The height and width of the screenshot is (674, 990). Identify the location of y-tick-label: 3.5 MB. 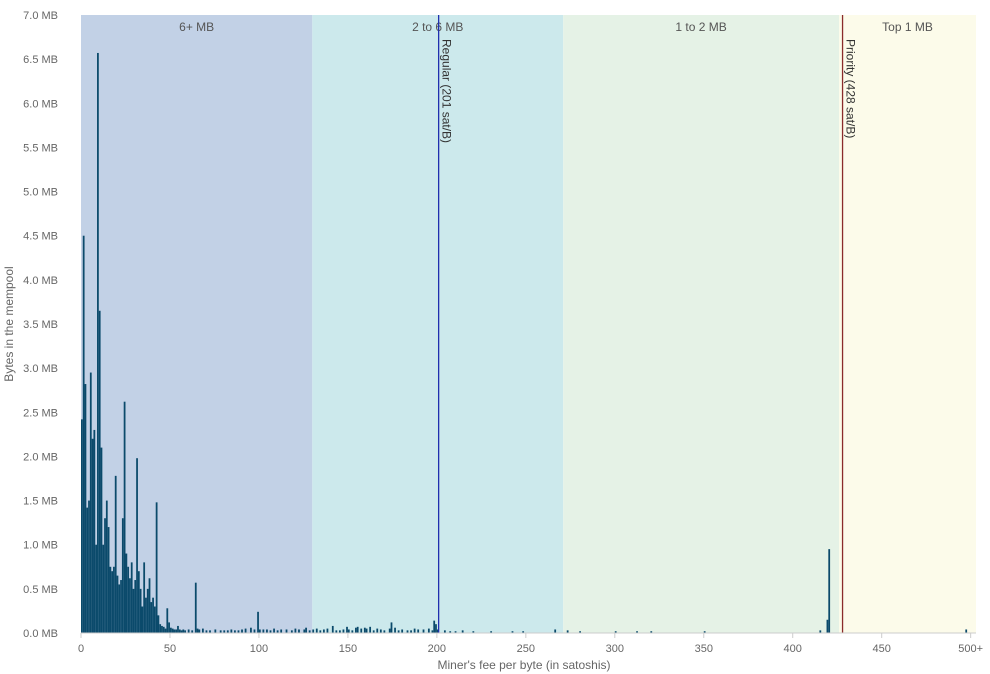
(40, 325).